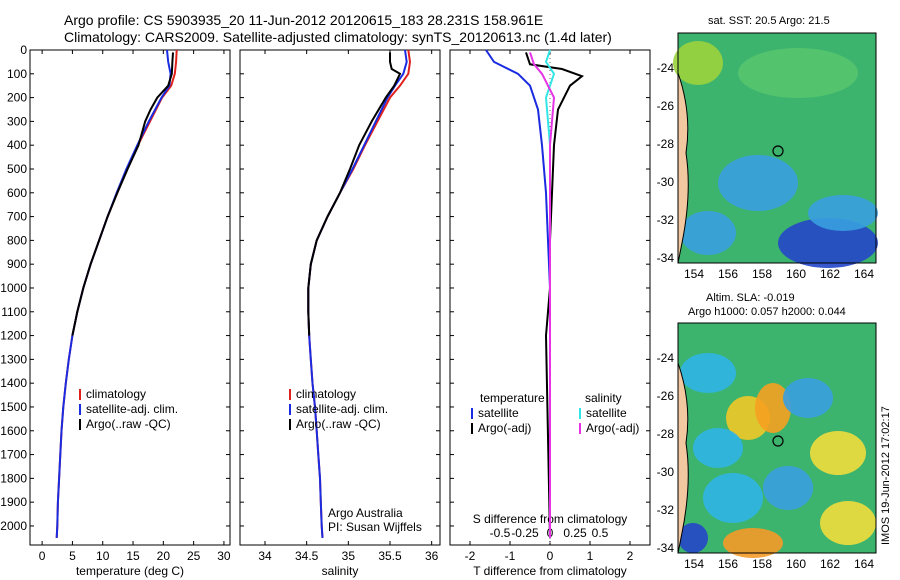 The width and height of the screenshot is (900, 580). What do you see at coordinates (72, 556) in the screenshot?
I see `x-tick-label: 5` at bounding box center [72, 556].